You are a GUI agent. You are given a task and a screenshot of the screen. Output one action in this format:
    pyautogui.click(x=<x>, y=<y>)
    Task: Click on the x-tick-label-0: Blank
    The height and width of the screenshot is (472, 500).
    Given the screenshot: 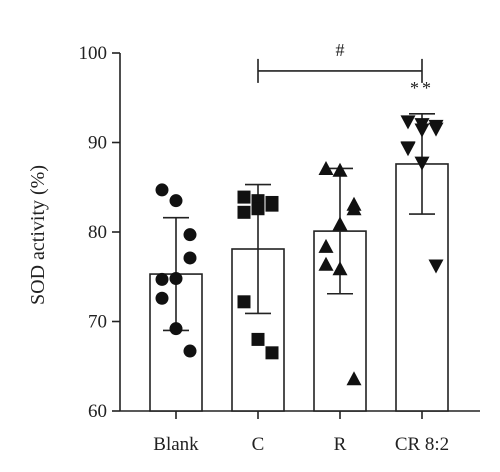 What is the action you would take?
    pyautogui.click(x=176, y=444)
    